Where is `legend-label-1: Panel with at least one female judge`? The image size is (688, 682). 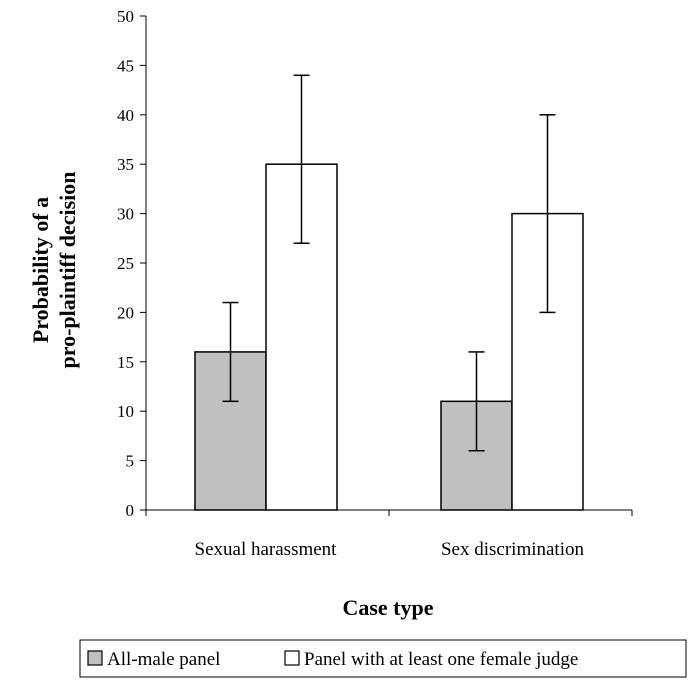 legend-label-1: Panel with at least one female judge is located at coordinates (441, 659).